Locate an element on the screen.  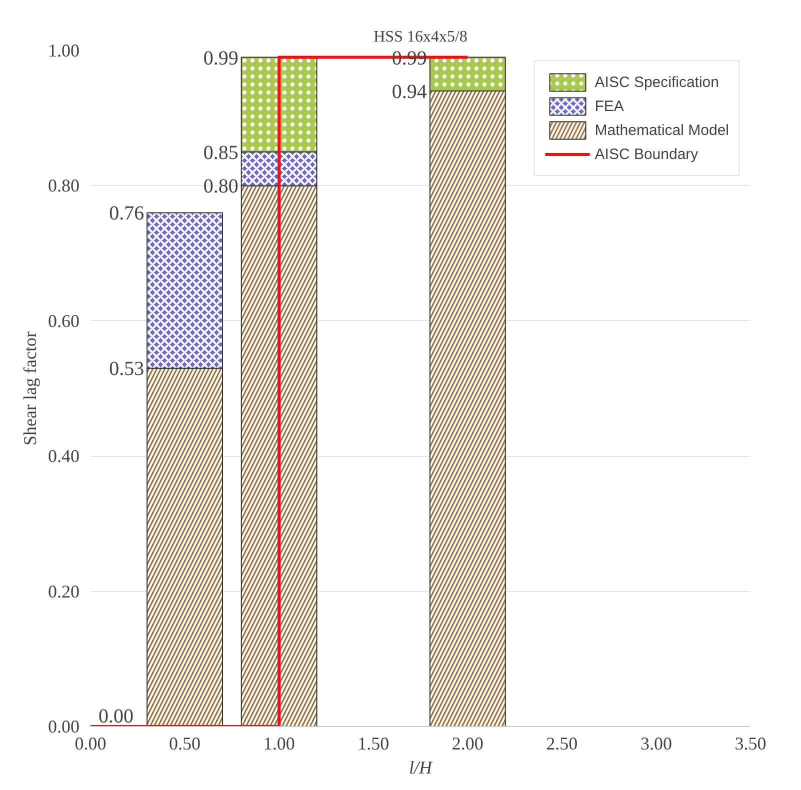
annotation: 0.85 is located at coordinates (220, 153).